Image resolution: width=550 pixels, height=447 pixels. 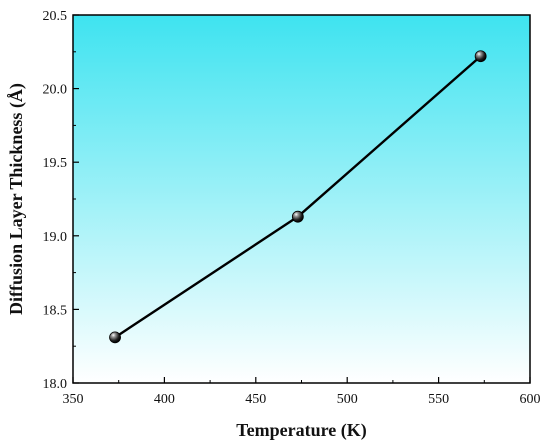 I want to click on x-axis-title: Temperature (K), so click(x=301, y=430).